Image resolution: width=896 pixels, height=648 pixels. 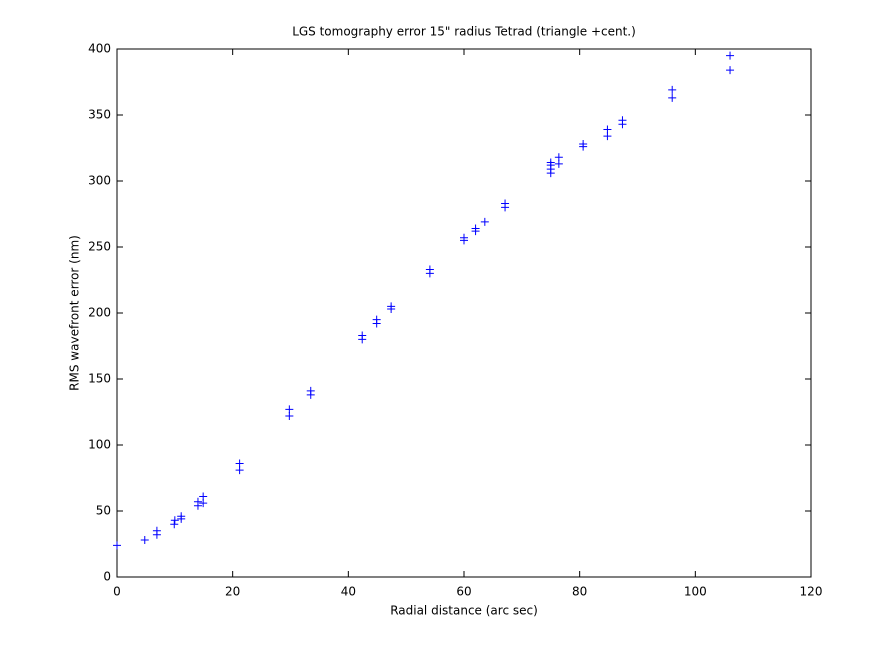 I want to click on y-tick-label: 400, so click(x=99, y=49).